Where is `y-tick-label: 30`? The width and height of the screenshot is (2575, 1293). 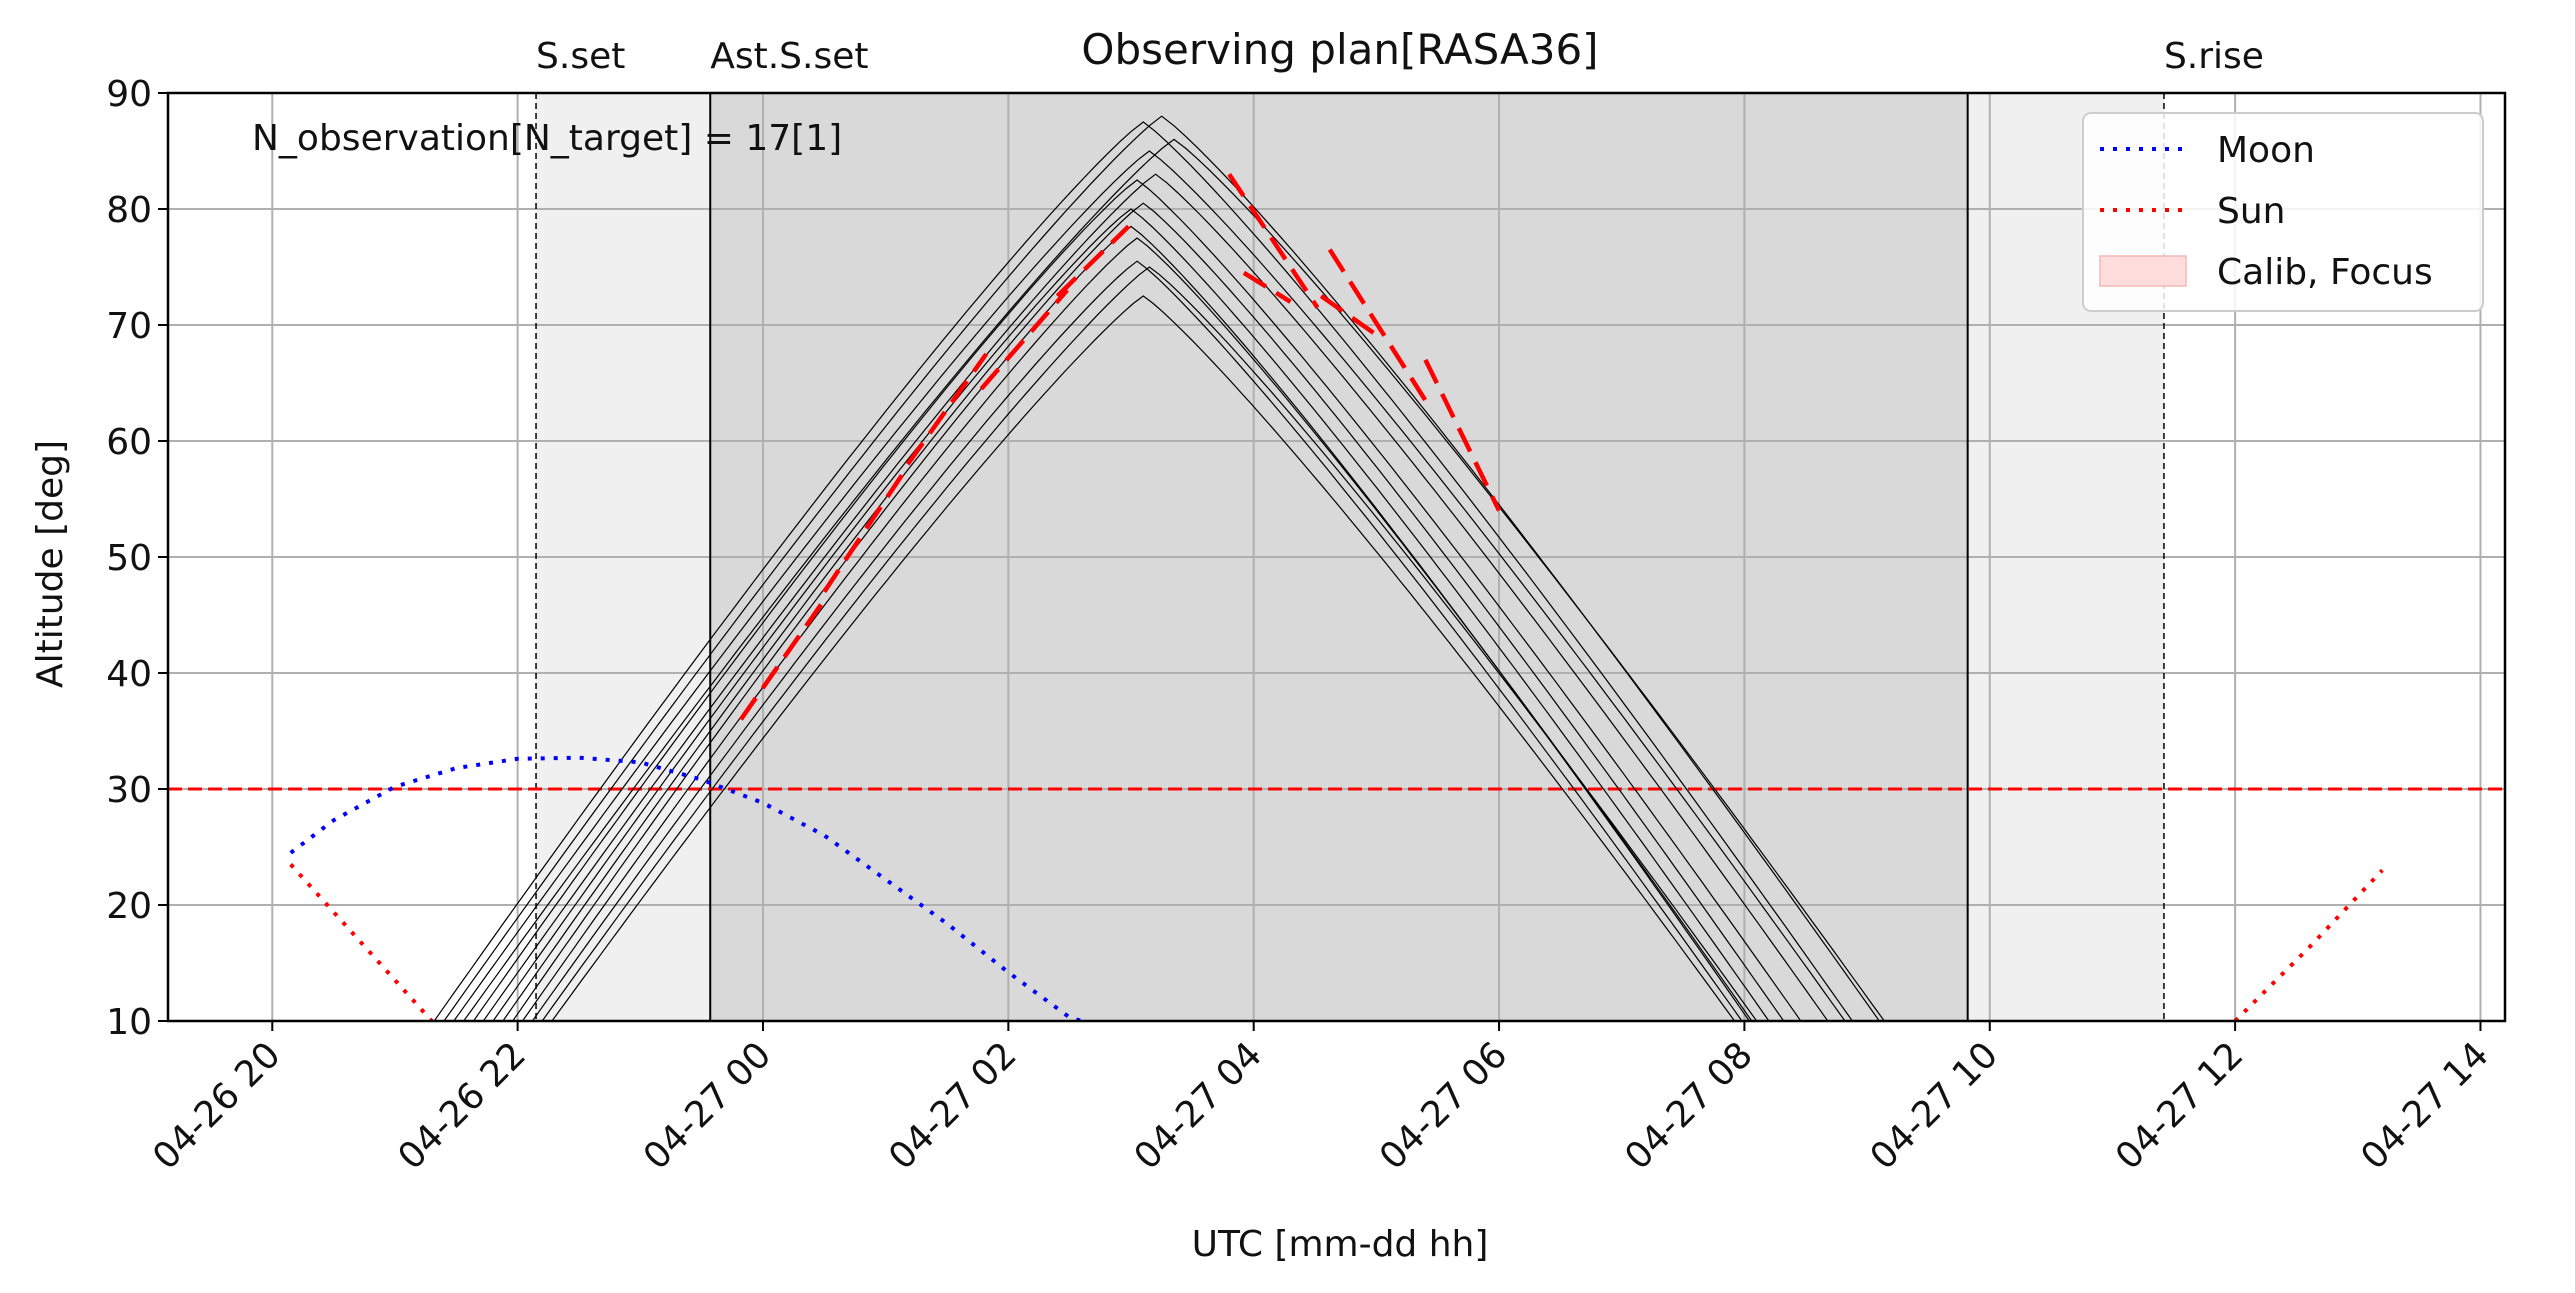 y-tick-label: 30 is located at coordinates (129, 790).